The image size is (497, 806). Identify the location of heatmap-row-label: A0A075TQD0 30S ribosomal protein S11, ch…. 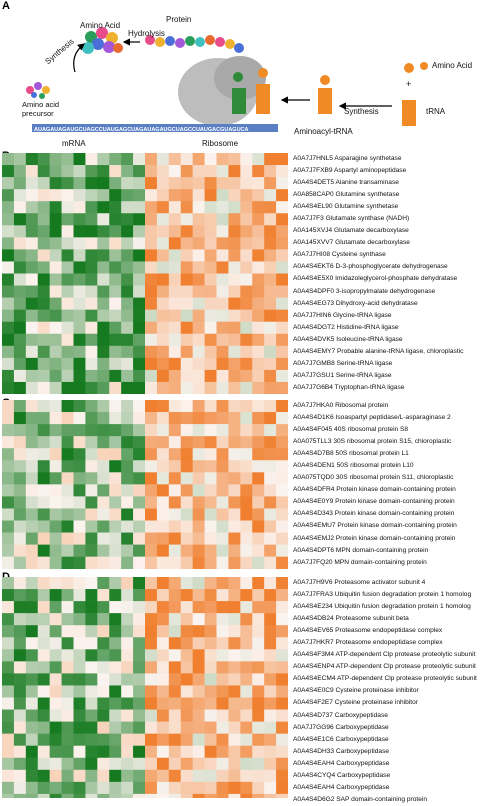
(375, 478).